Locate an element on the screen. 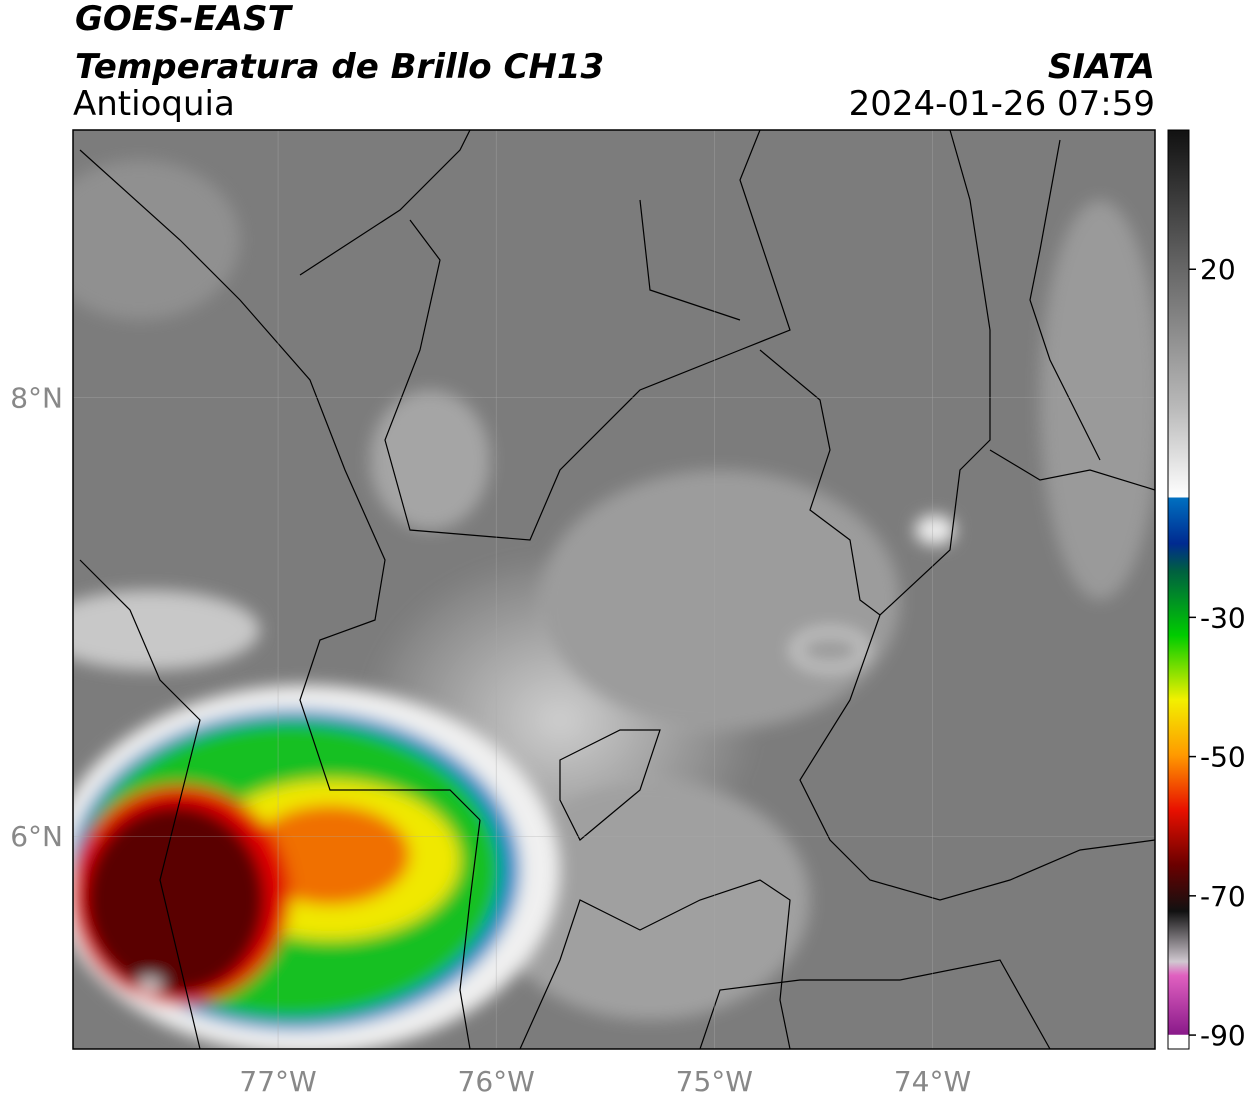  colorbar-tick-label: -90 is located at coordinates (1223, 1035).